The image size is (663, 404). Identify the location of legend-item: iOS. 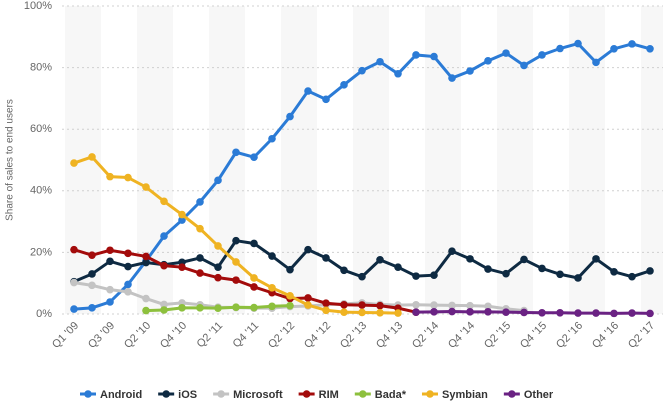
(177, 395).